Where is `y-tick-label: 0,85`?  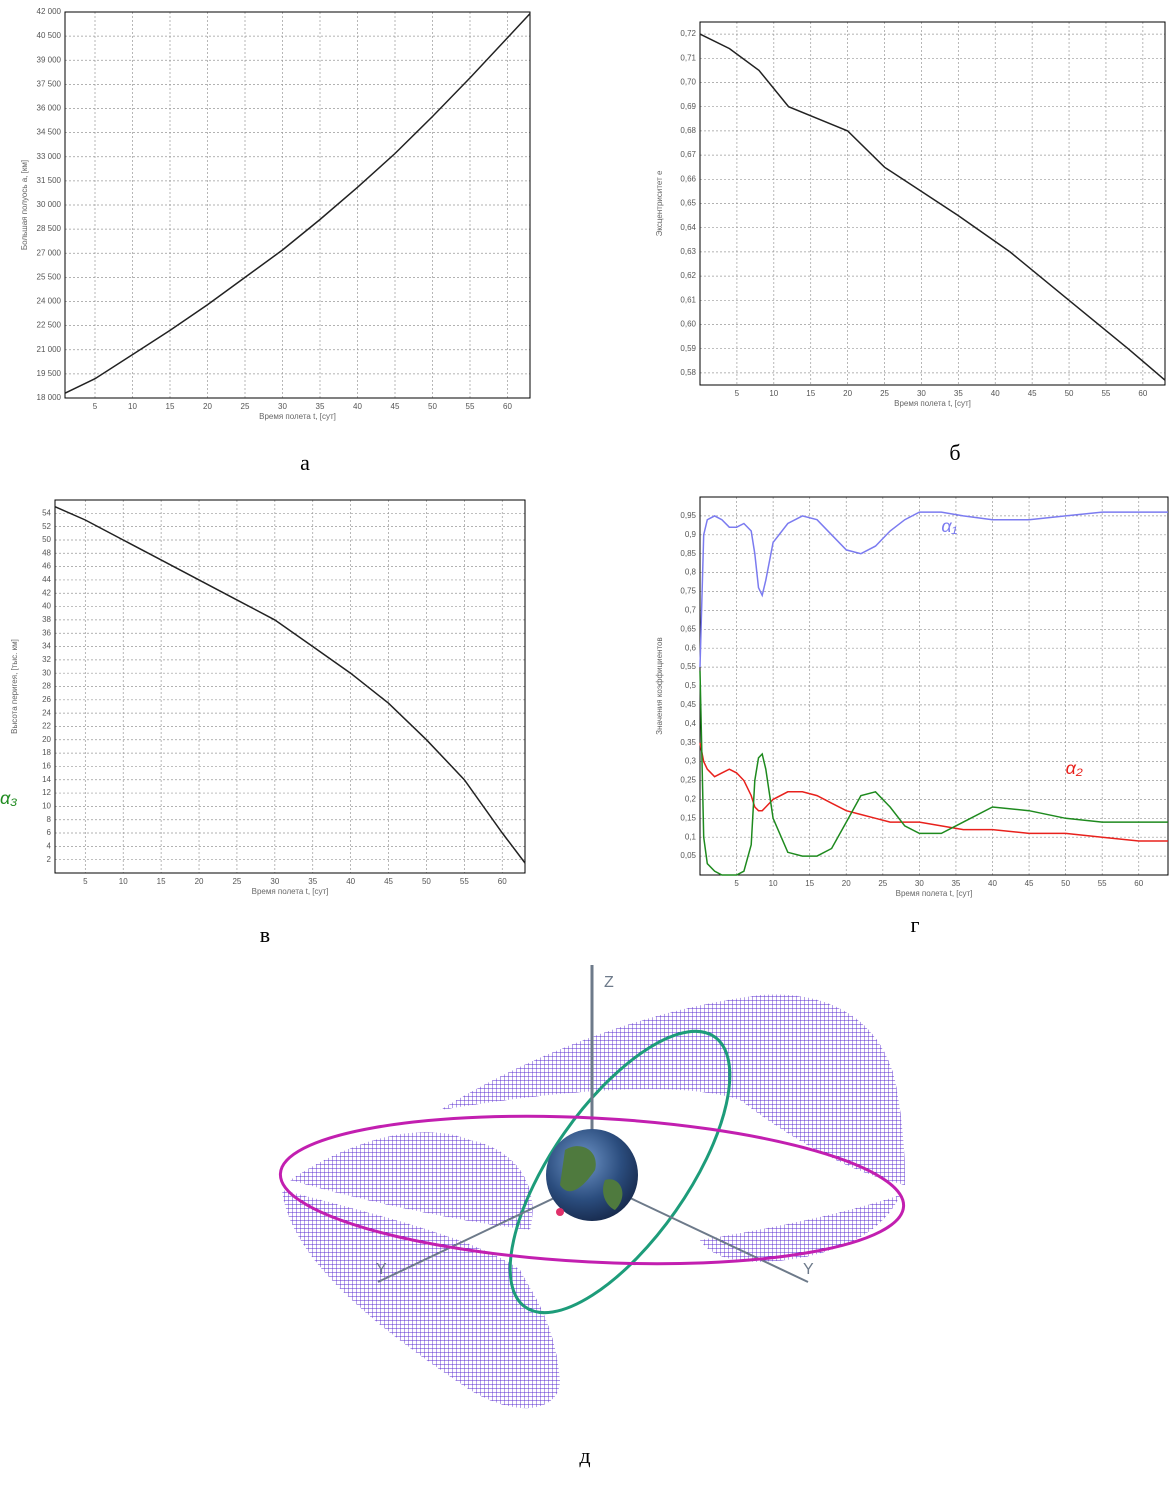 y-tick-label: 0,85 is located at coordinates (688, 553).